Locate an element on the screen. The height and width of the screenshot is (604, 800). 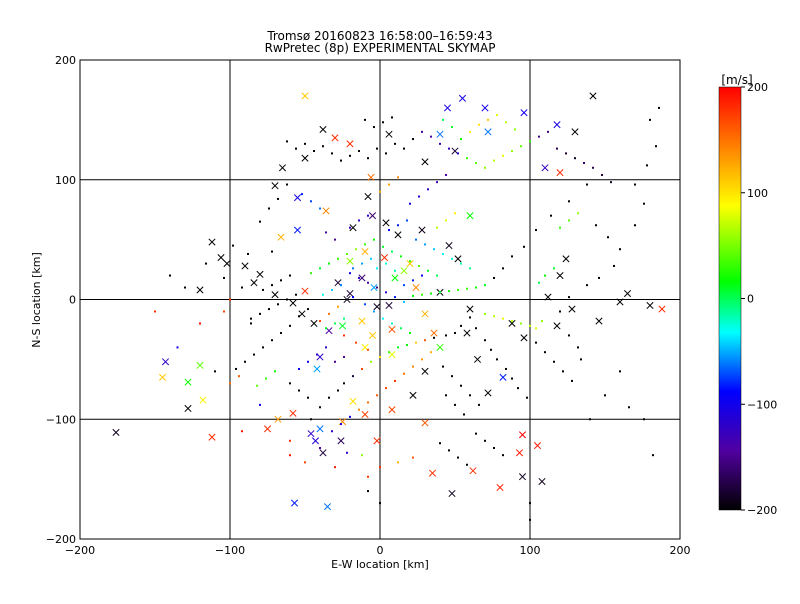
y-tick-label: −100 is located at coordinates (61, 419).